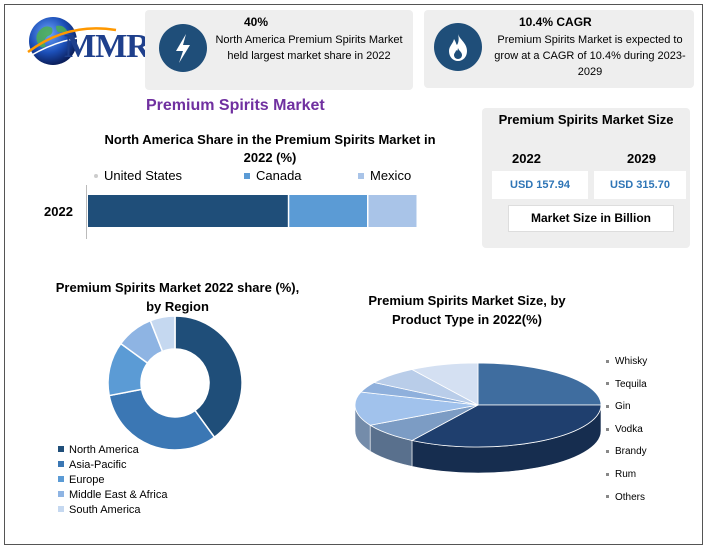 This screenshot has width=707, height=549. I want to click on pie-slice-vodka, so click(416, 408).